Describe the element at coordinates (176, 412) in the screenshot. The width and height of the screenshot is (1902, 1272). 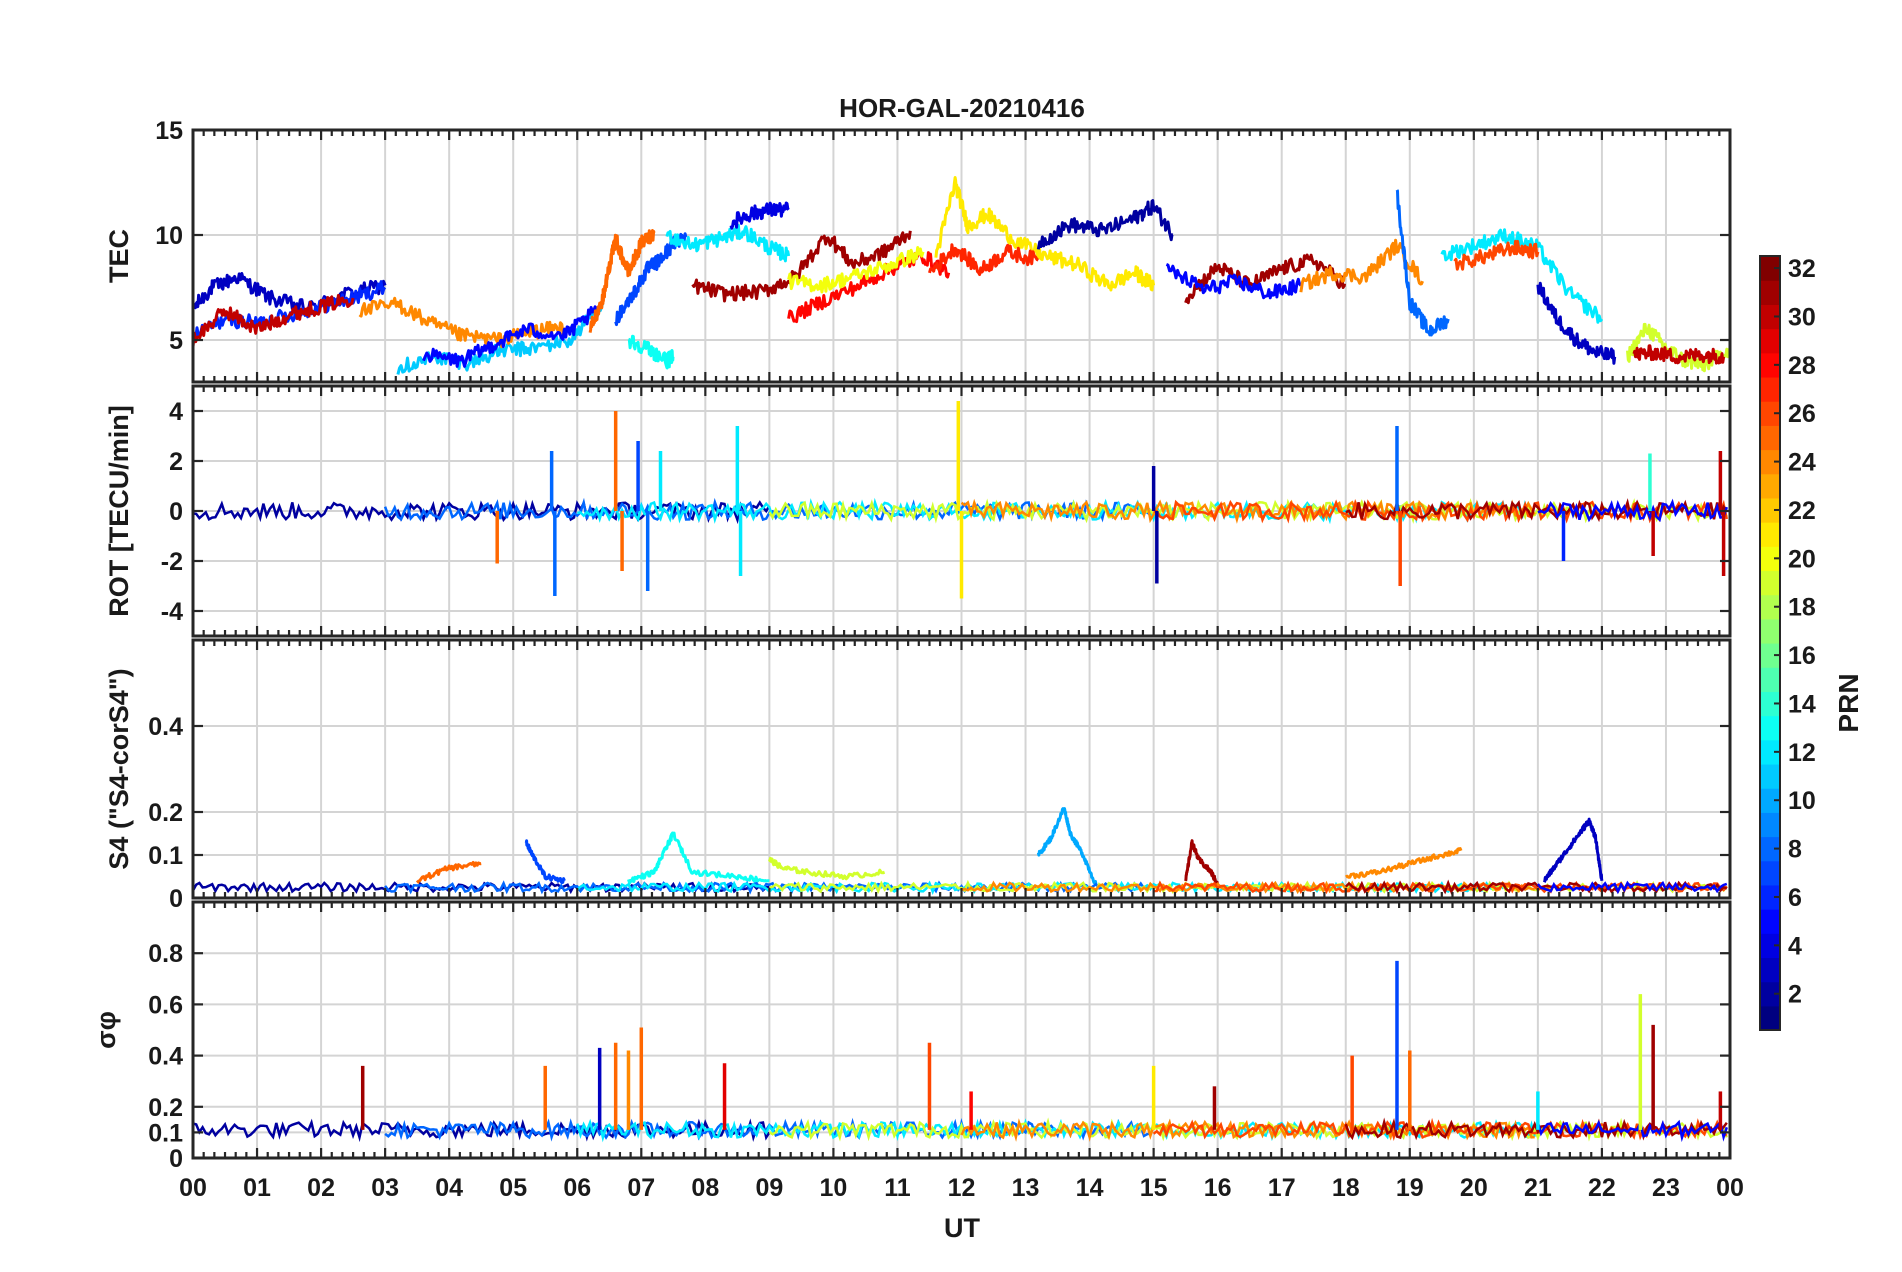
I see `y-tick-label: 4` at that location.